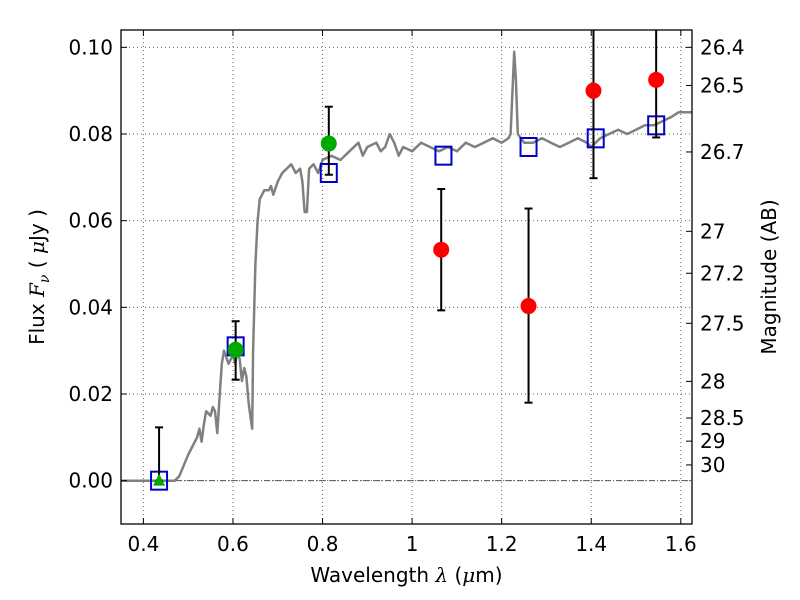 This screenshot has width=800, height=600. Describe the element at coordinates (90, 134) in the screenshot. I see `y-tick-label: 0.08` at that location.